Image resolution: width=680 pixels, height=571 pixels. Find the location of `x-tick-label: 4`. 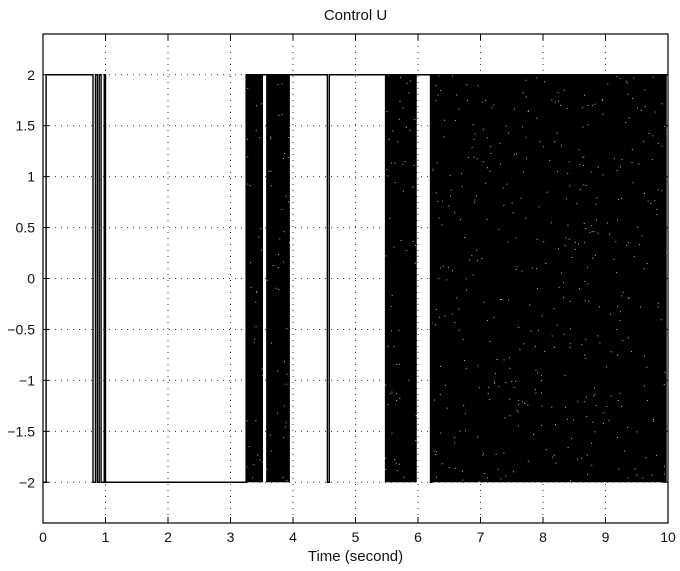

x-tick-label: 4 is located at coordinates (293, 537).